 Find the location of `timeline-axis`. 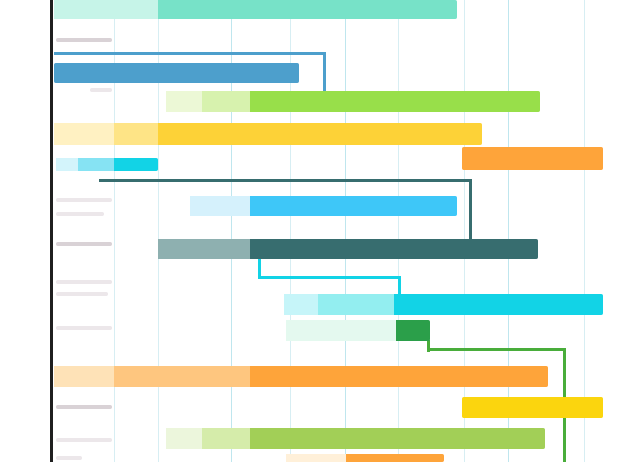

timeline-axis is located at coordinates (51, 231).